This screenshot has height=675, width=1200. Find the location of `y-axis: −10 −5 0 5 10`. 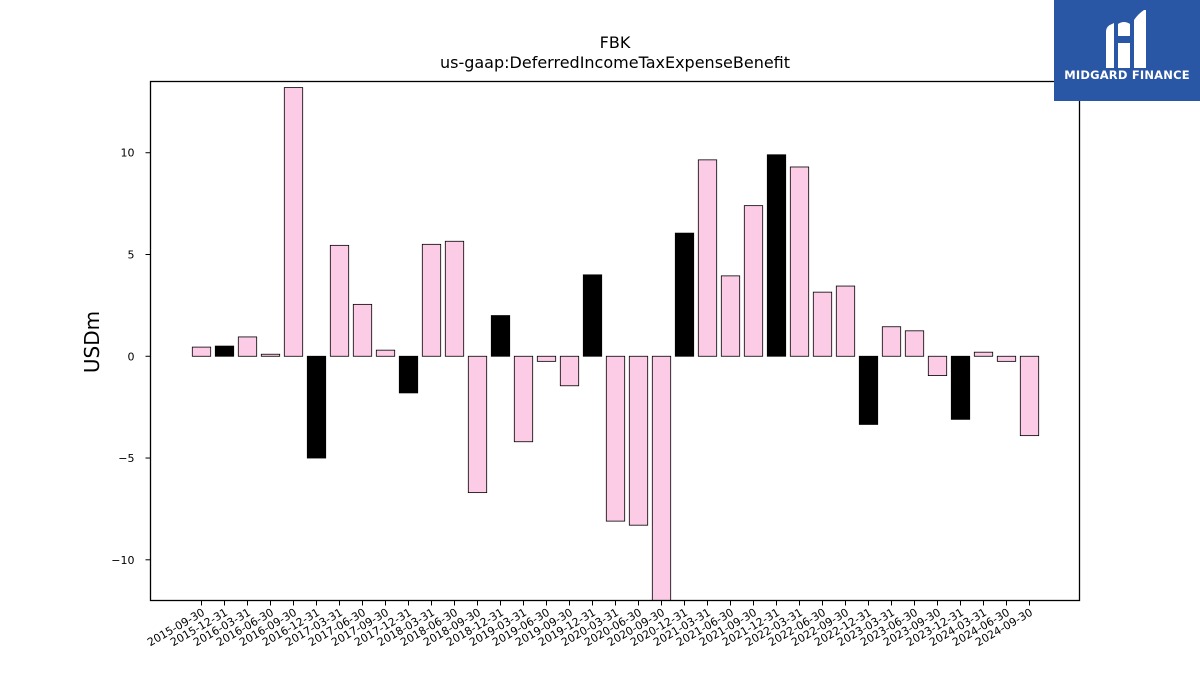

y-axis: −10 −5 0 5 10 is located at coordinates (131, 357).